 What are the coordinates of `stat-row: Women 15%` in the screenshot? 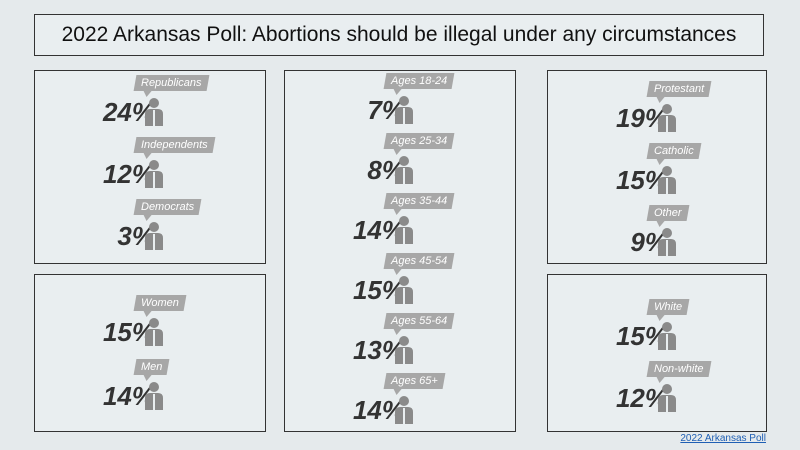 It's located at (150, 321).